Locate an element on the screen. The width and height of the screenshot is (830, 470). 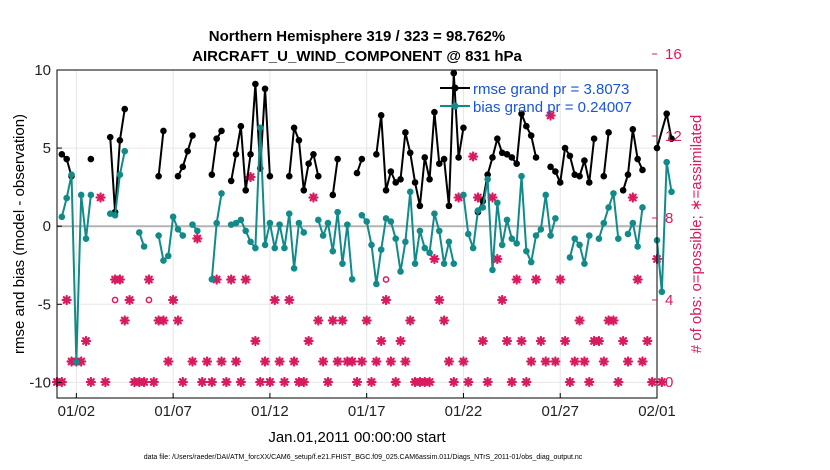
y-tick-label-right: 4 is located at coordinates (669, 300).